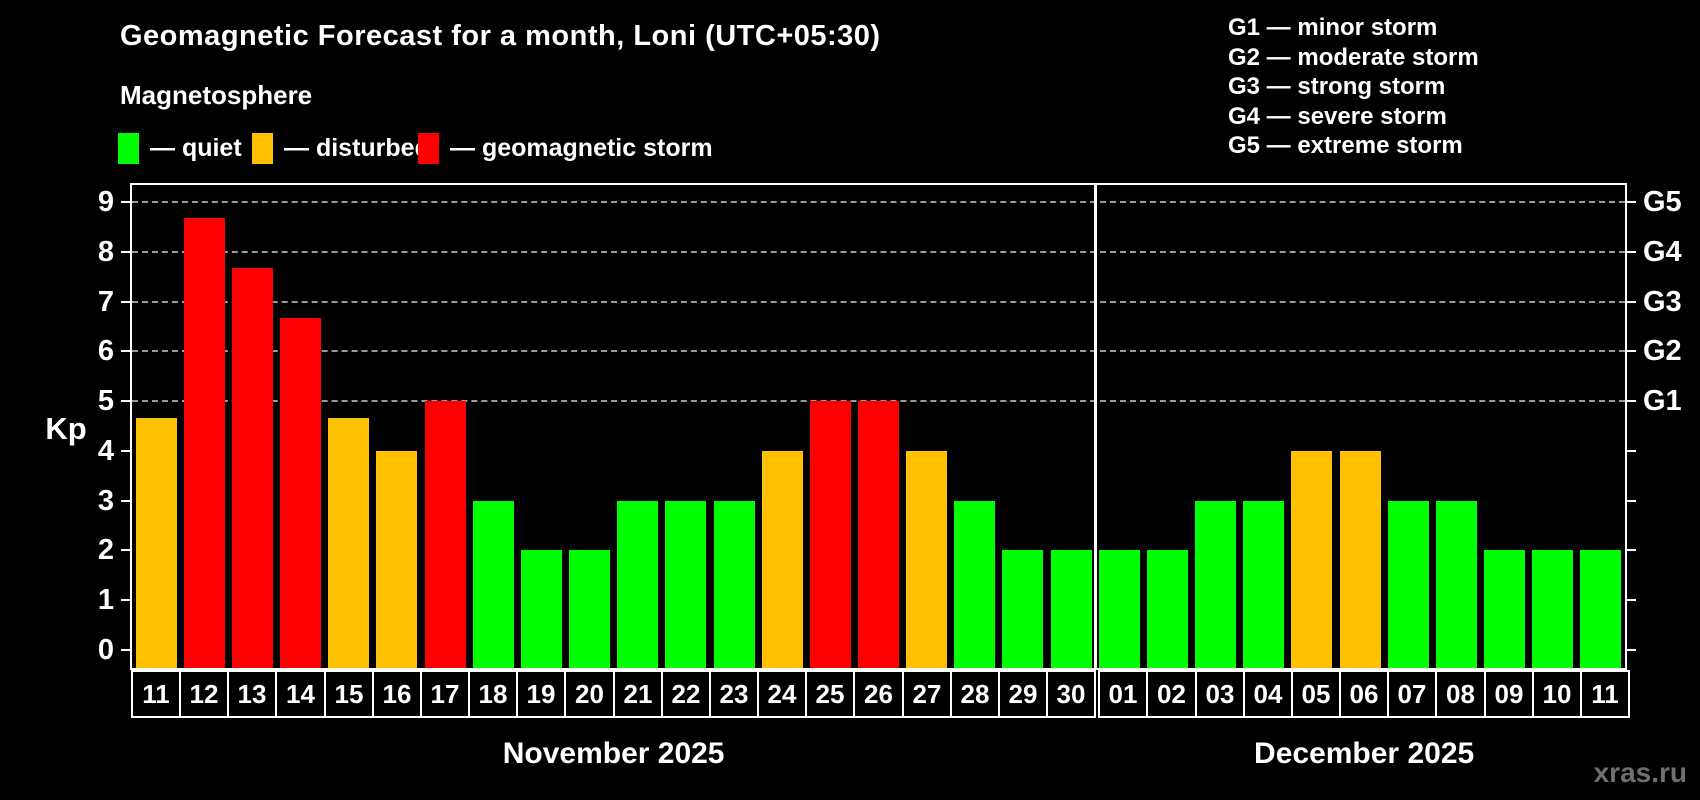 The height and width of the screenshot is (800, 1700). I want to click on date-label: 17, so click(445, 694).